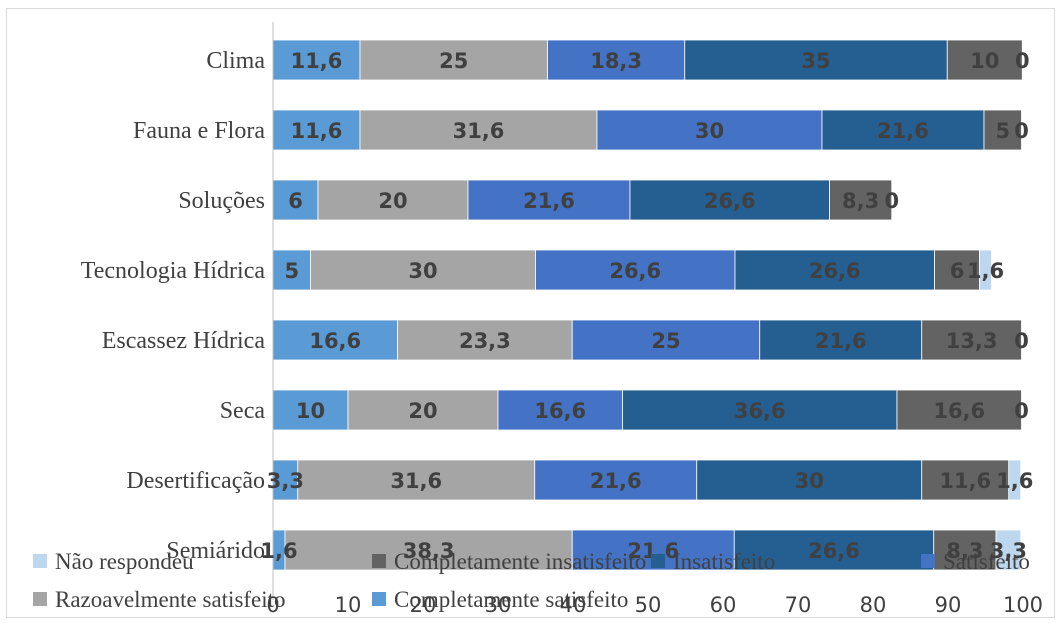 This screenshot has height=623, width=1061. I want to click on legend-entry: Insatisfeito, so click(713, 561).